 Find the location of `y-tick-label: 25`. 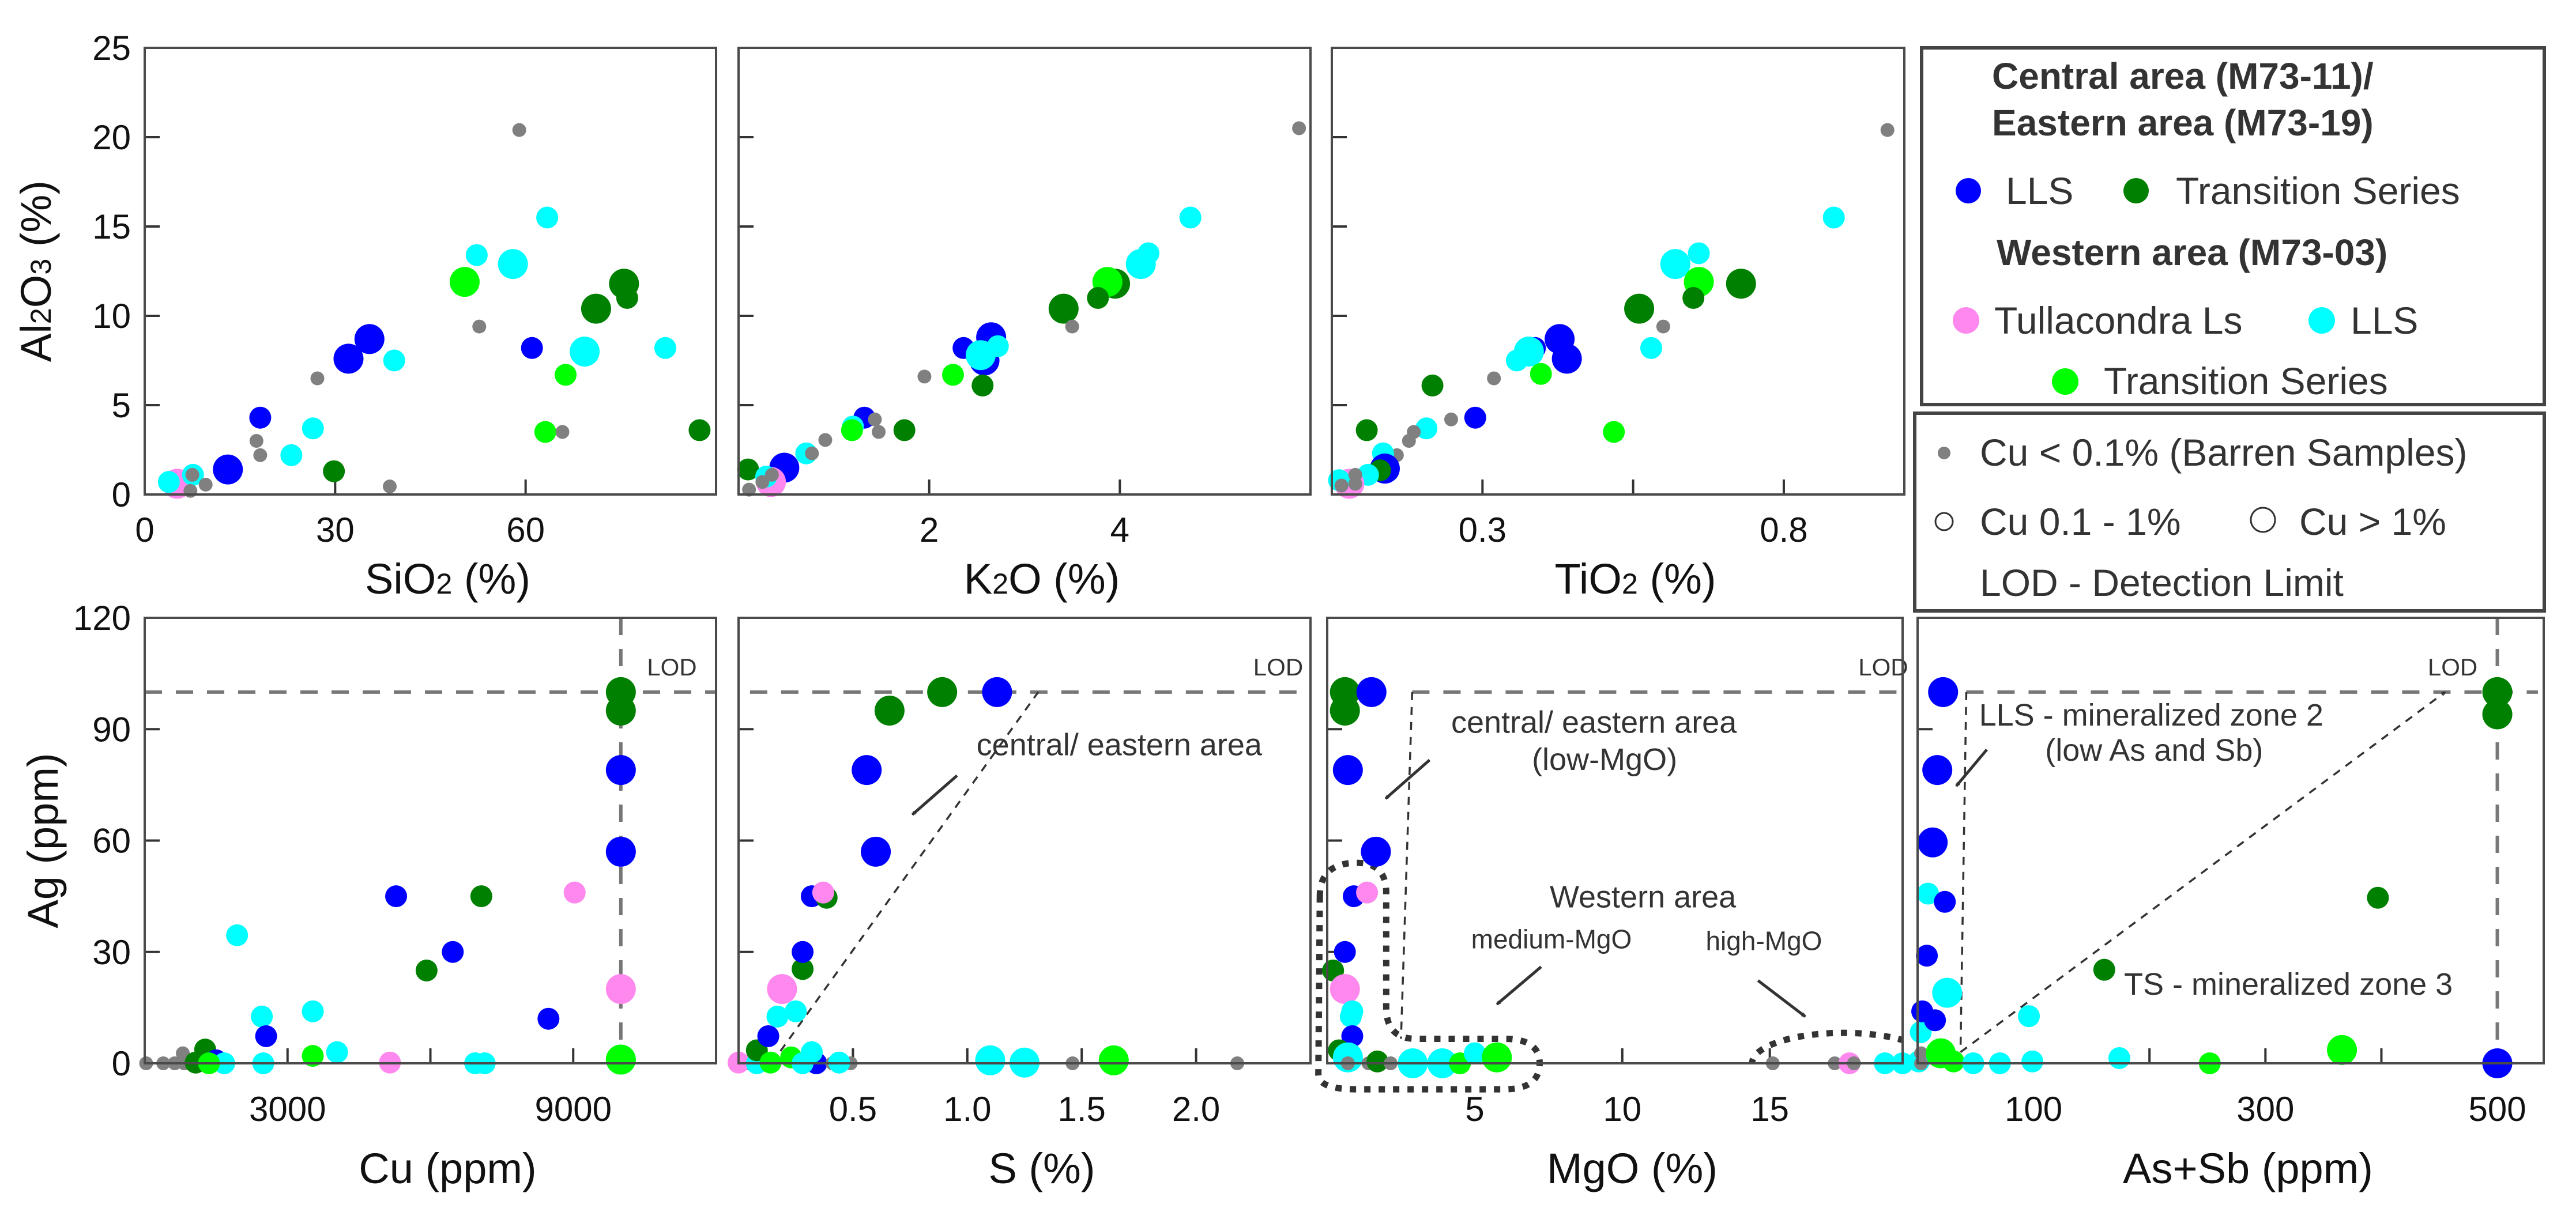

y-tick-label: 25 is located at coordinates (111, 48).